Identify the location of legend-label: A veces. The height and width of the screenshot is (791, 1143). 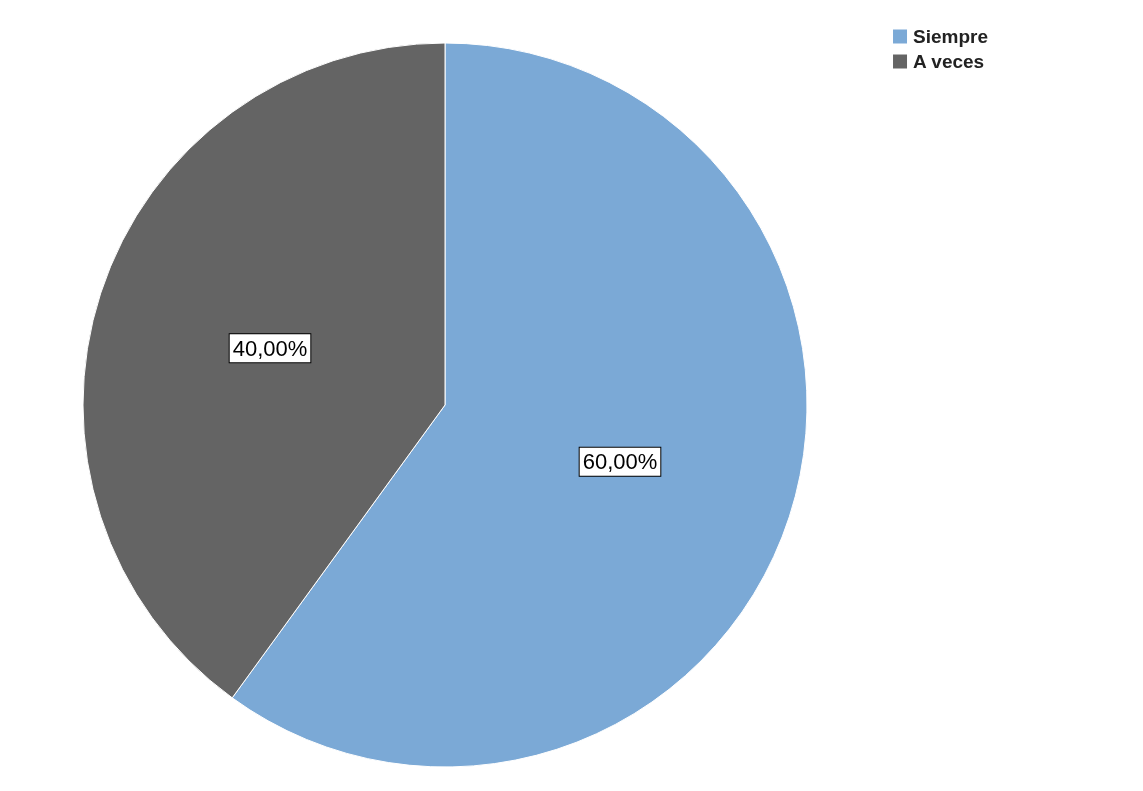
(949, 61).